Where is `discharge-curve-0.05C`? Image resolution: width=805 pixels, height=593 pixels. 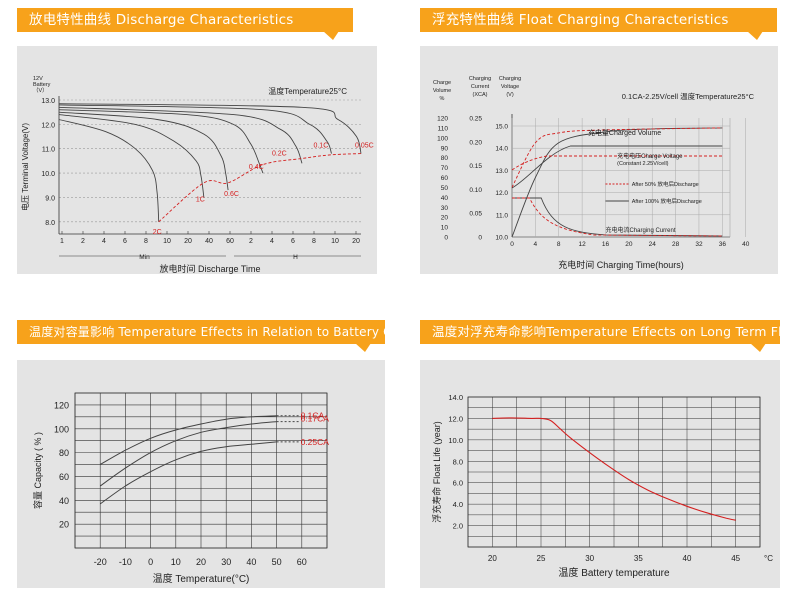 discharge-curve-0.05C is located at coordinates (210, 128).